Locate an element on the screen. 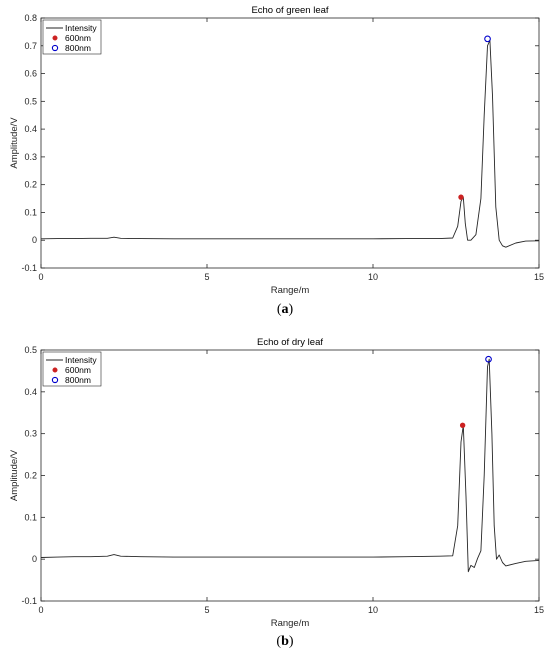  y-tick-label: 0.7 is located at coordinates (30, 46).